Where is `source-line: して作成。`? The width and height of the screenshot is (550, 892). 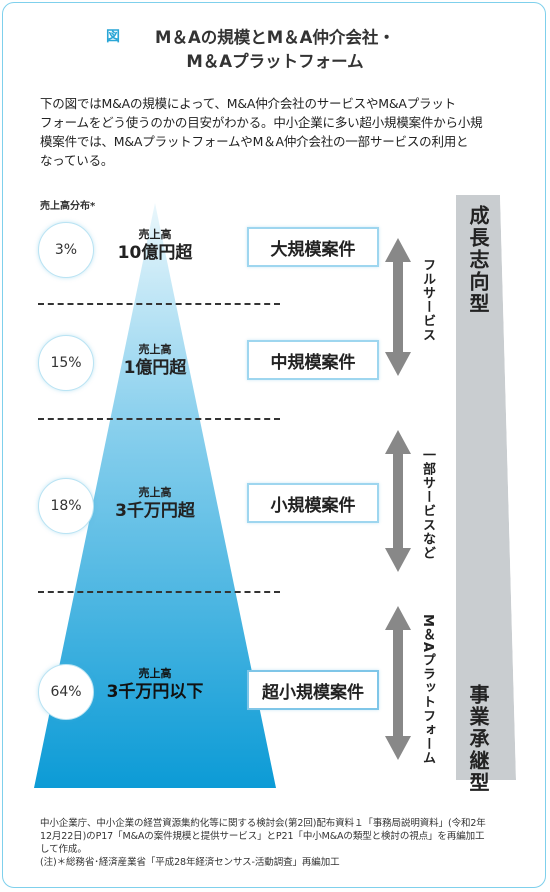 source-line: して作成。 is located at coordinates (63, 849).